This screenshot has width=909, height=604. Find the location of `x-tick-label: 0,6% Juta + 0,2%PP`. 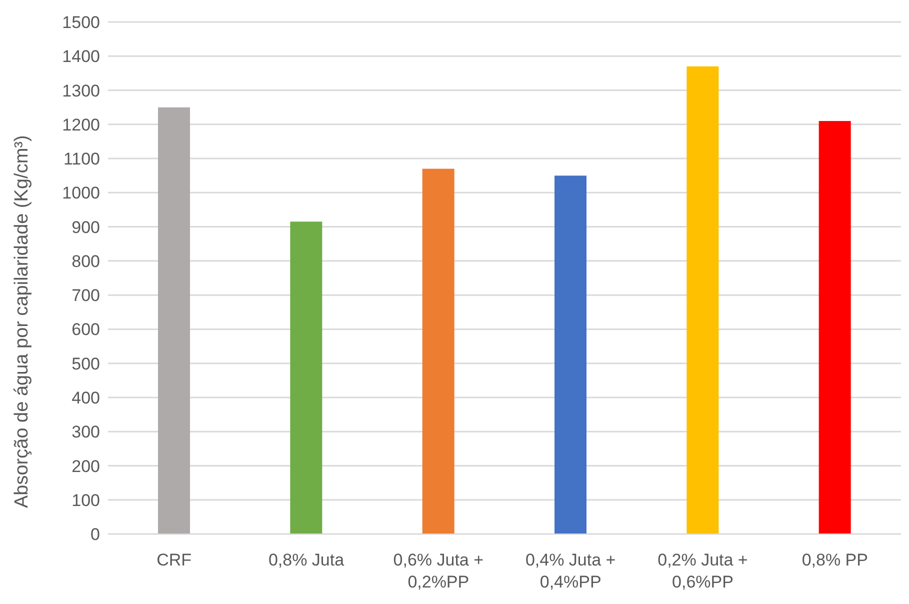

x-tick-label: 0,6% Juta + 0,2%PP is located at coordinates (438, 571).